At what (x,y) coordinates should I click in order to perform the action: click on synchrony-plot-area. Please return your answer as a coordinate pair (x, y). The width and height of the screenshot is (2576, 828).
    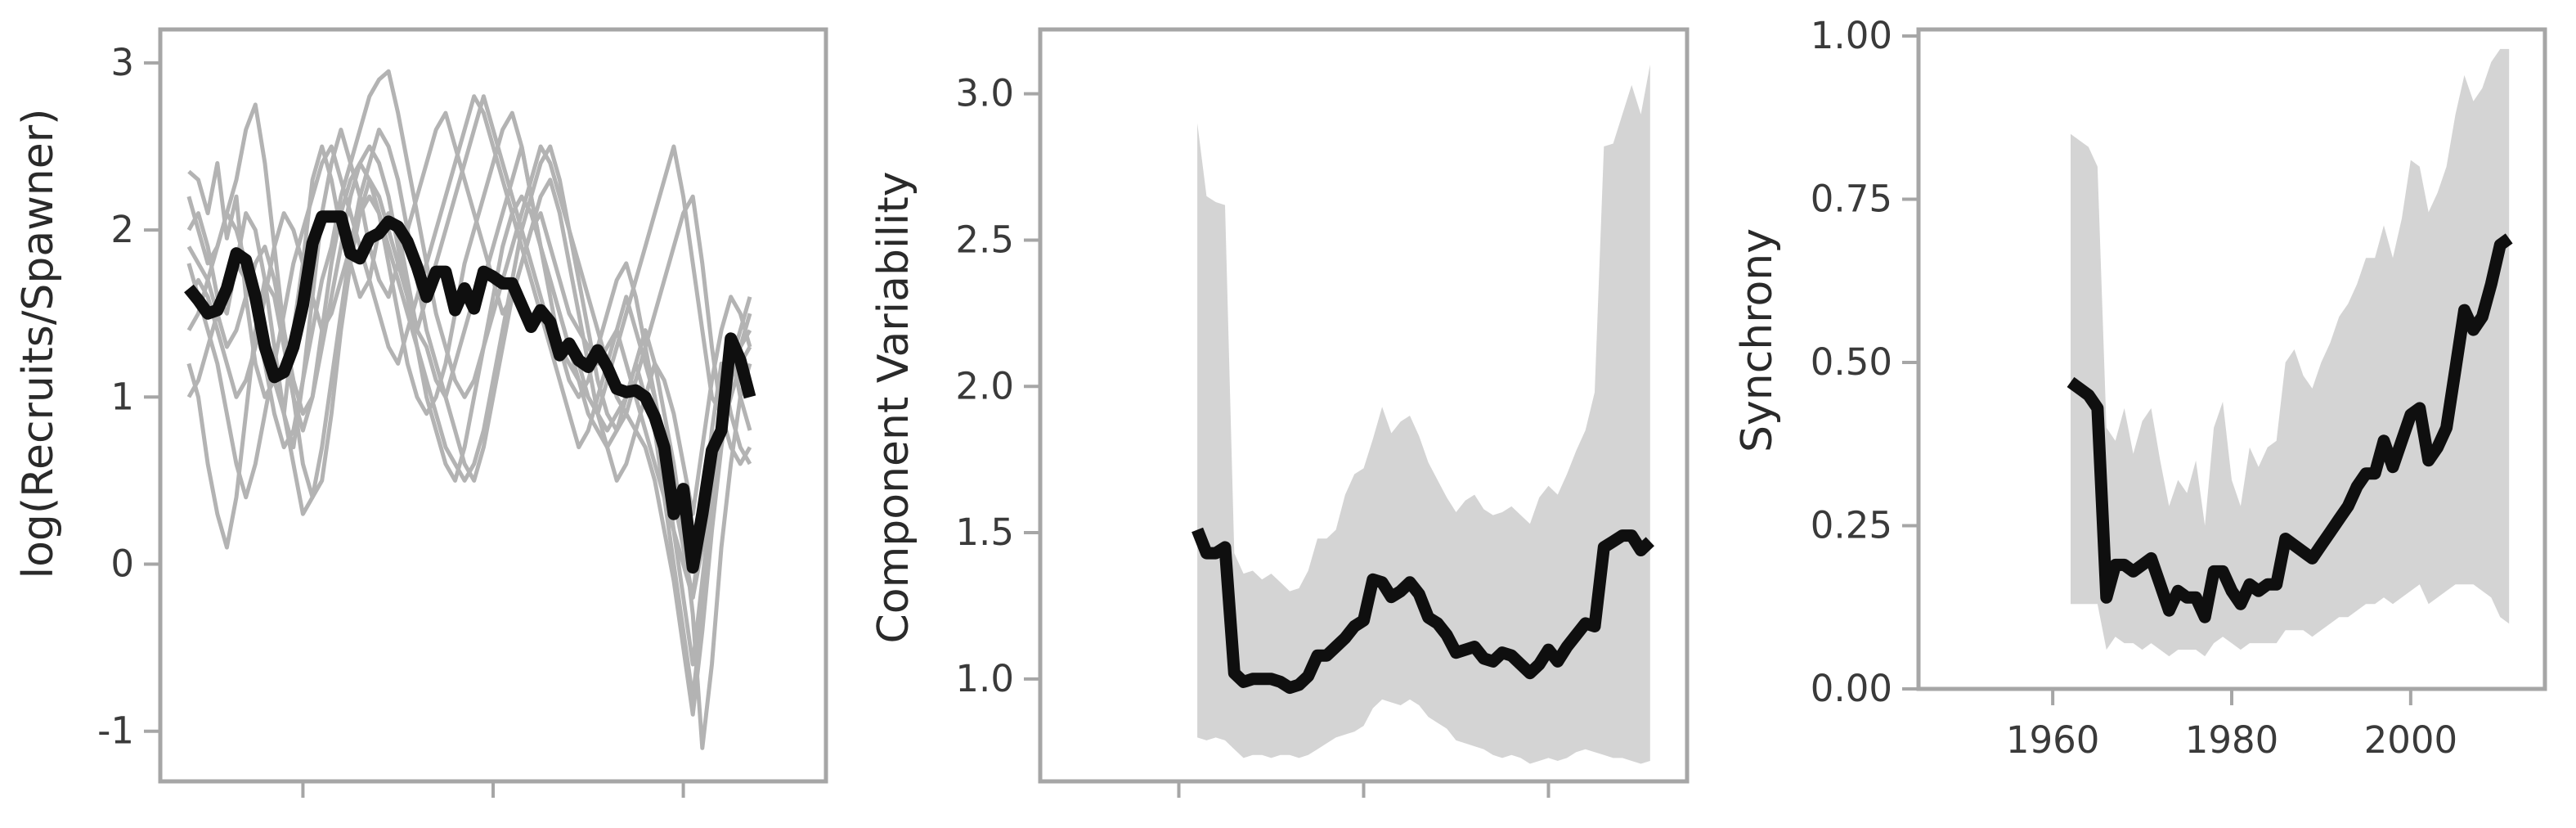
    Looking at the image, I should click on (2290, 353).